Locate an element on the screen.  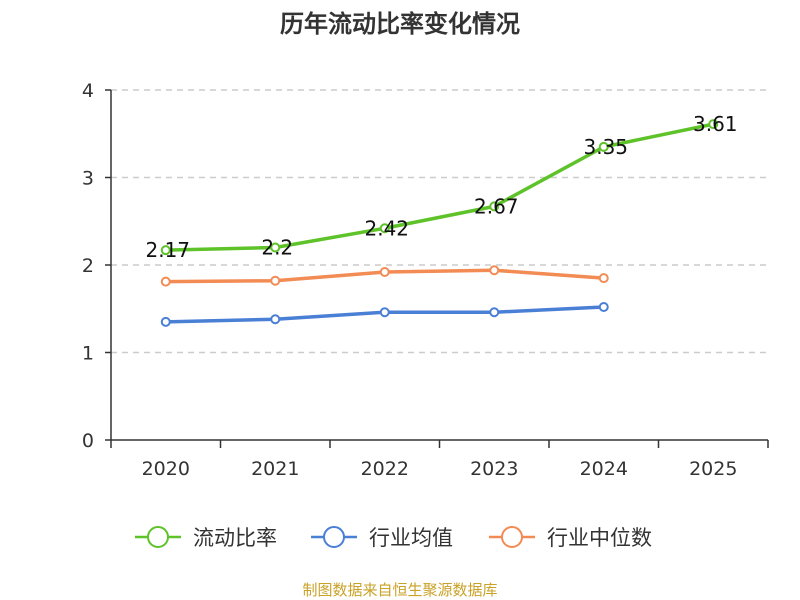
x-tick-label: 2024 is located at coordinates (604, 469).